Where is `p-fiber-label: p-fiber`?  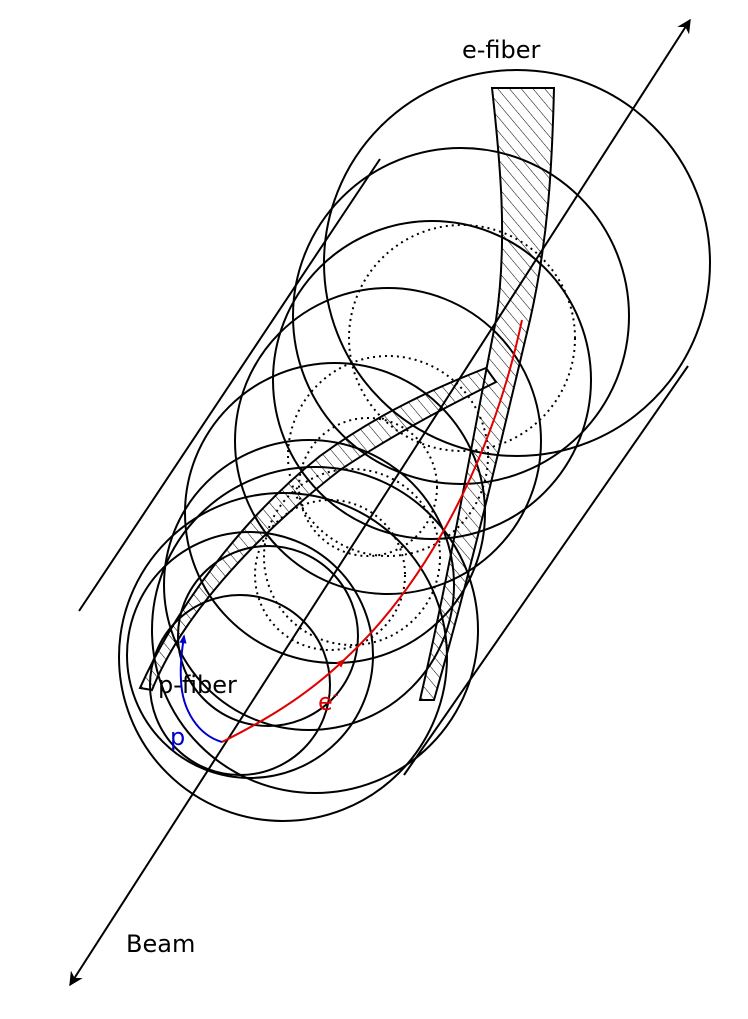 p-fiber-label: p-fiber is located at coordinates (197, 685).